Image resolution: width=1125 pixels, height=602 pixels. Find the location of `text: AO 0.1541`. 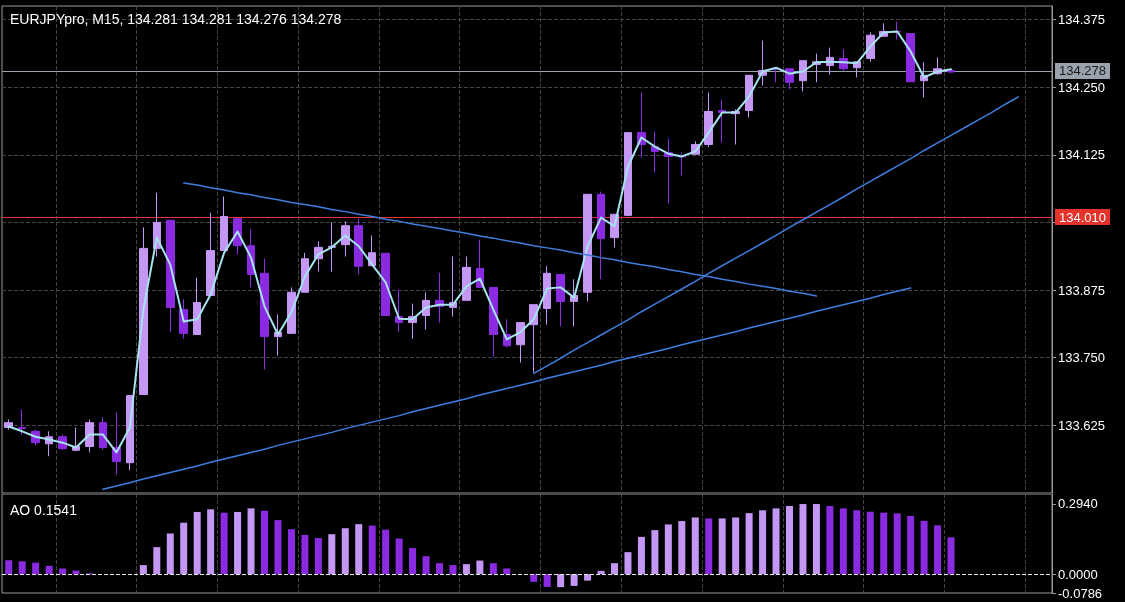

text: AO 0.1541 is located at coordinates (44, 510).